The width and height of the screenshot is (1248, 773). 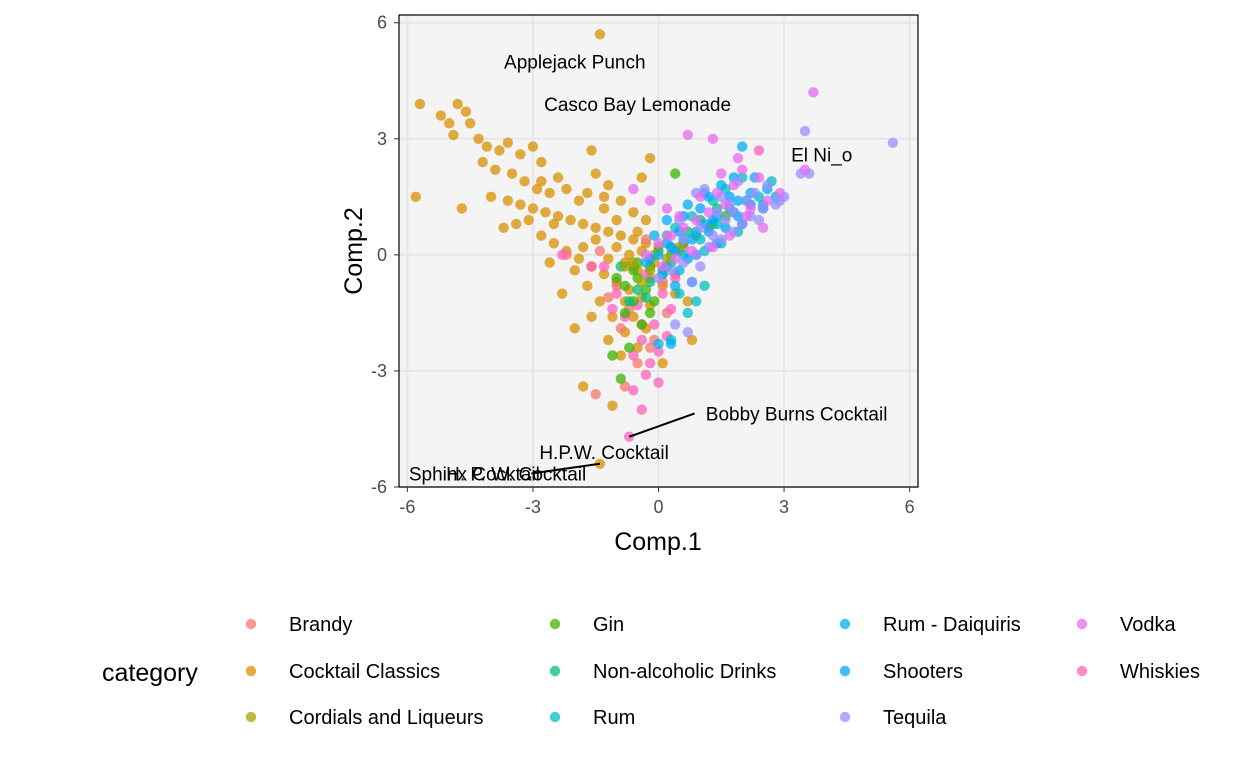 What do you see at coordinates (604, 453) in the screenshot?
I see `point-label: H.P.W. Cocktail` at bounding box center [604, 453].